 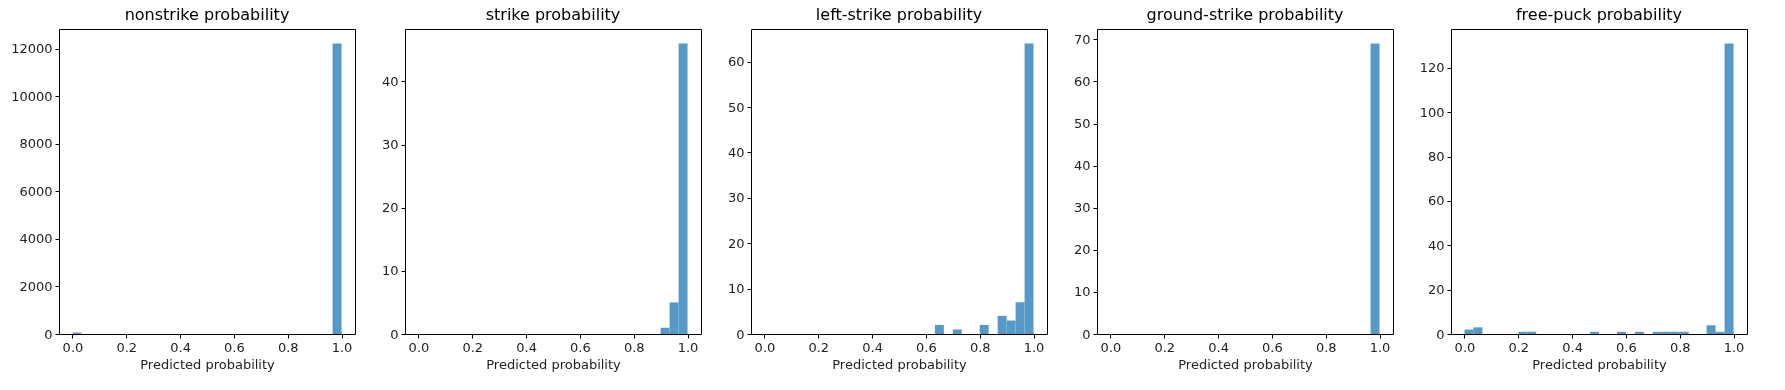 What do you see at coordinates (32, 49) in the screenshot?
I see `y-tick-label: 12000` at bounding box center [32, 49].